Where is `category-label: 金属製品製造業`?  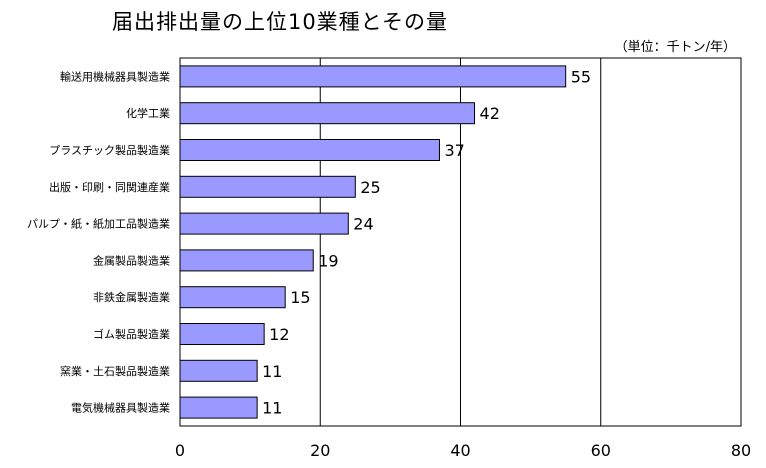
category-label: 金属製品製造業 is located at coordinates (131, 260).